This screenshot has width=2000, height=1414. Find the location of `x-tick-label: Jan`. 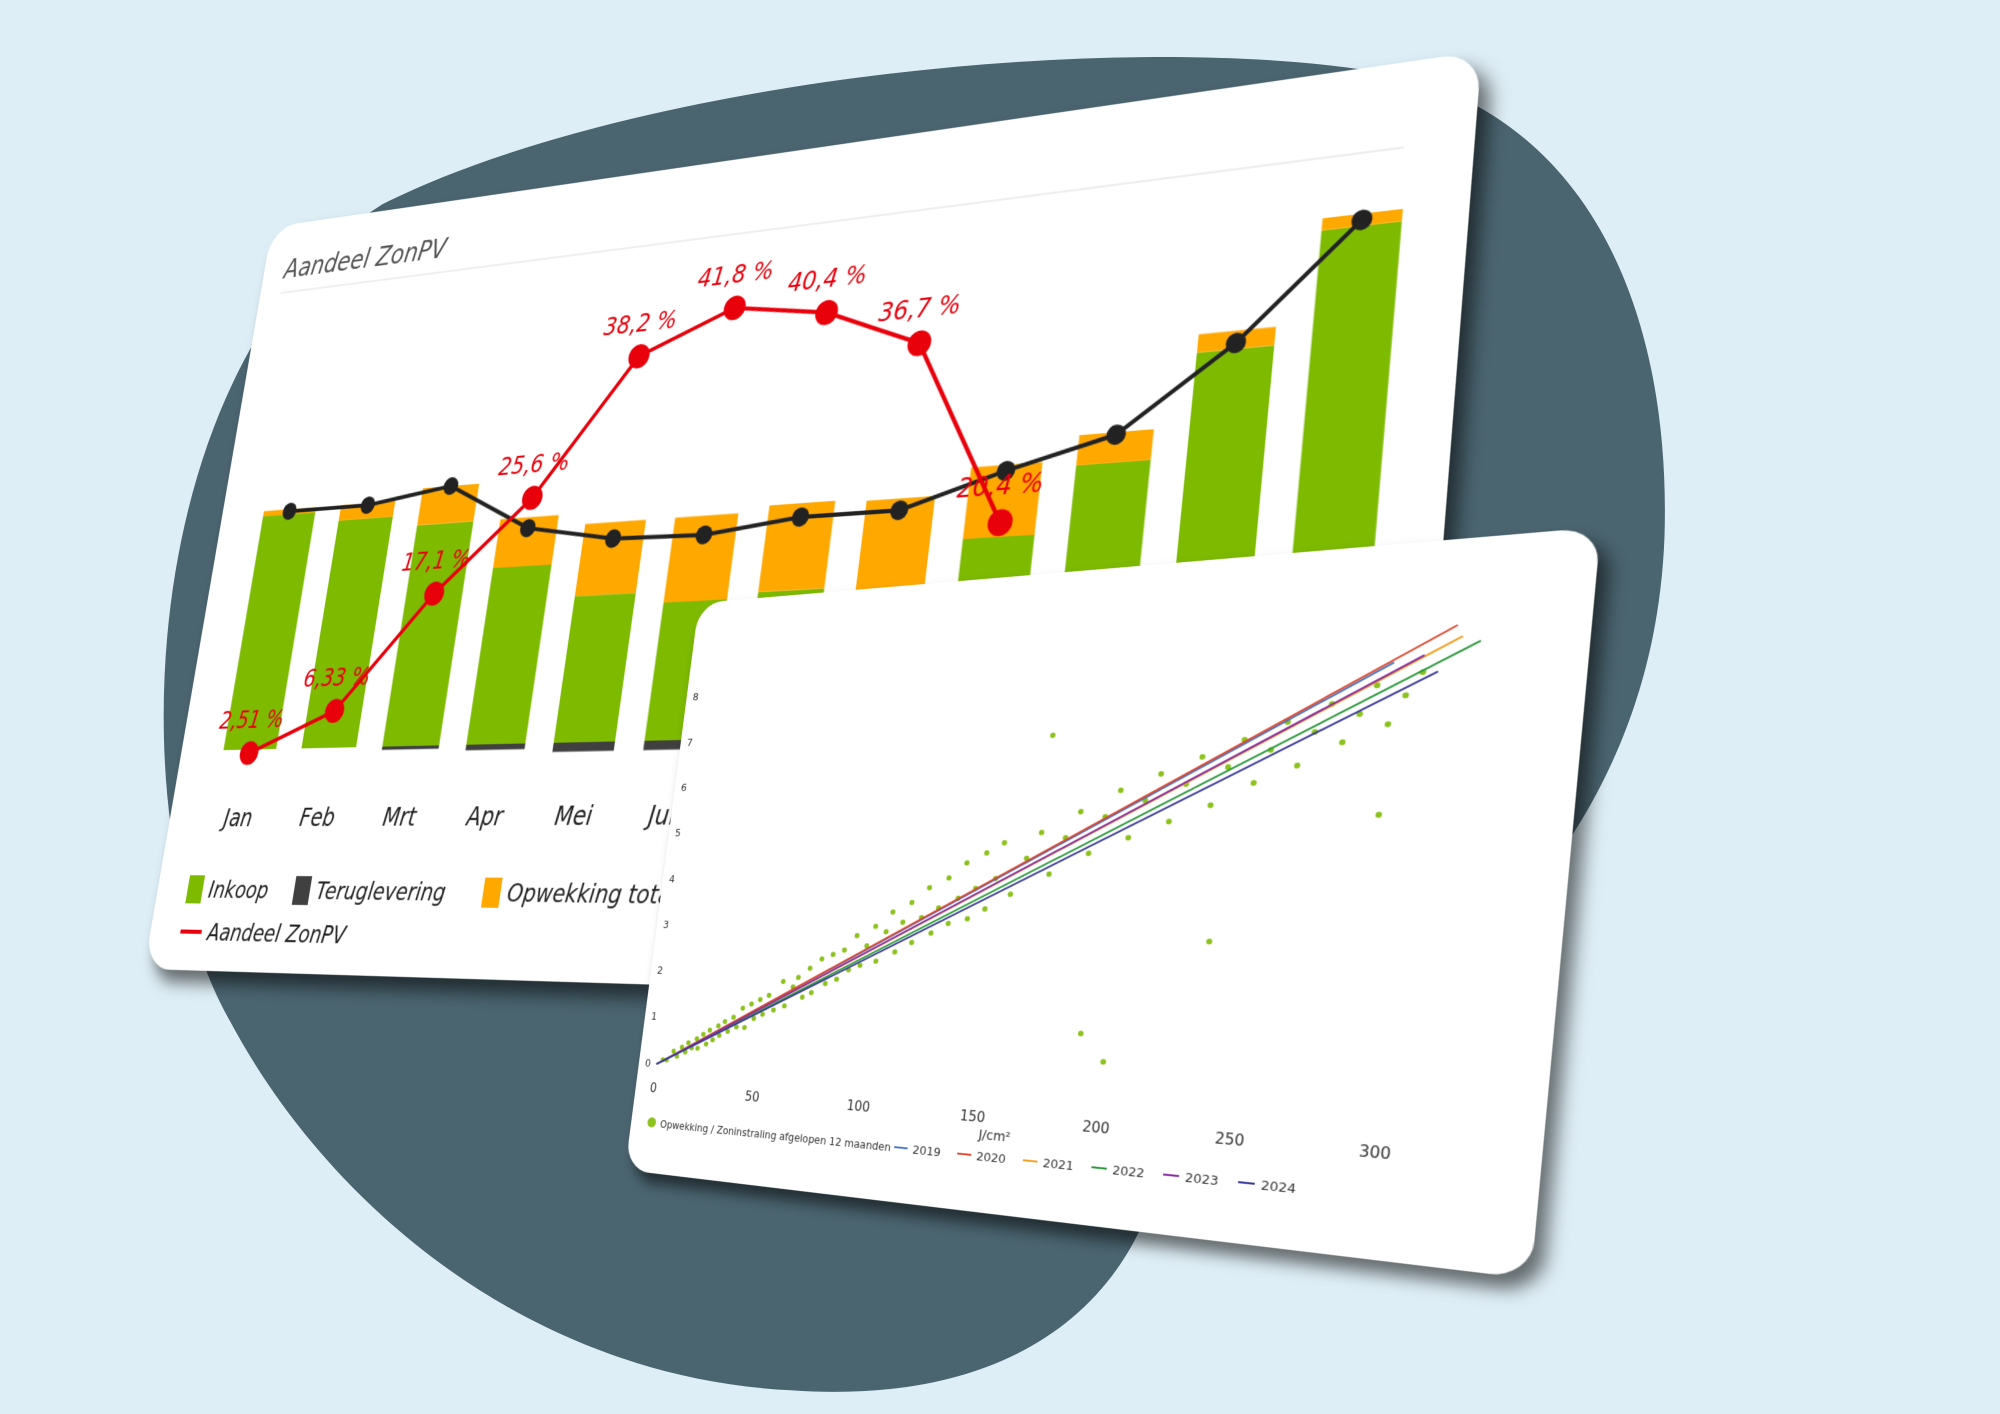

x-tick-label: Jan is located at coordinates (236, 818).